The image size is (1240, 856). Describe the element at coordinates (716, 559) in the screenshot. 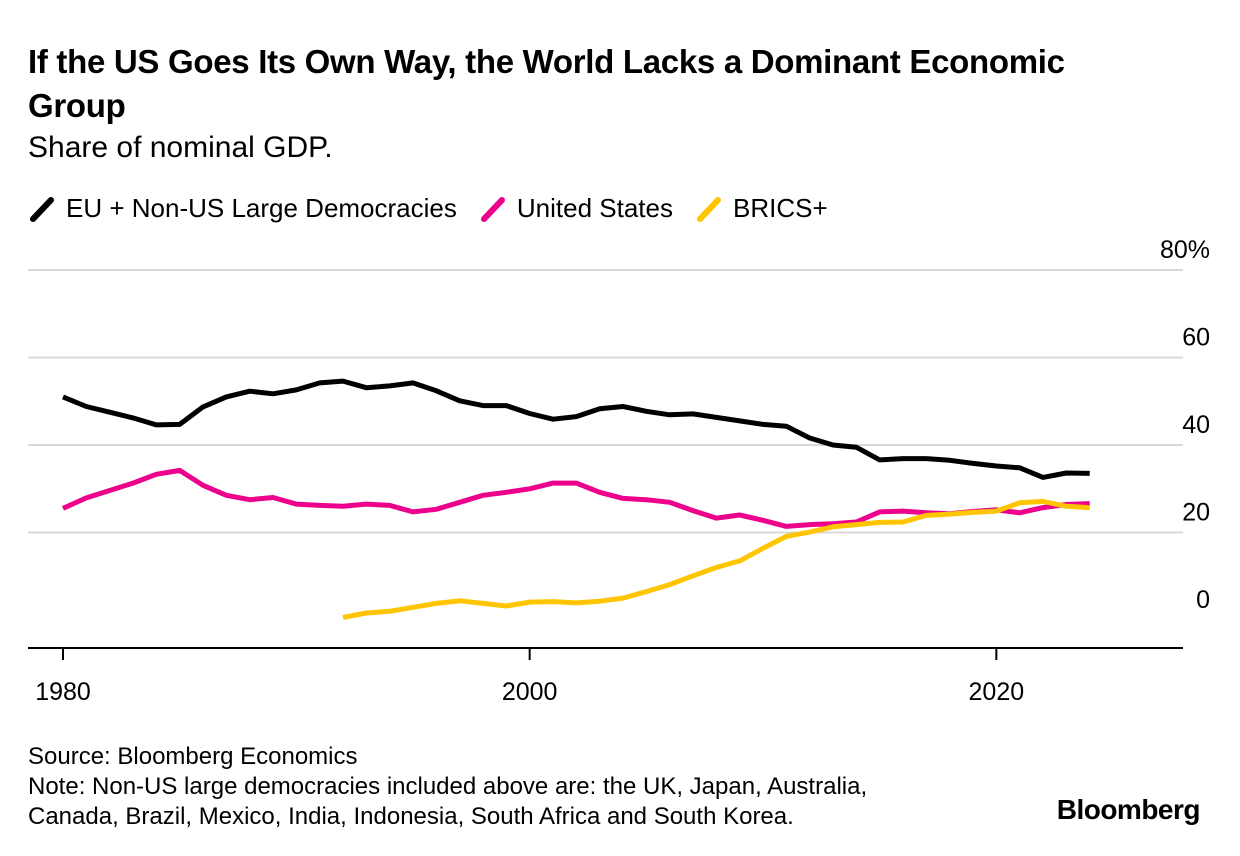

I see `series-line-brics` at that location.